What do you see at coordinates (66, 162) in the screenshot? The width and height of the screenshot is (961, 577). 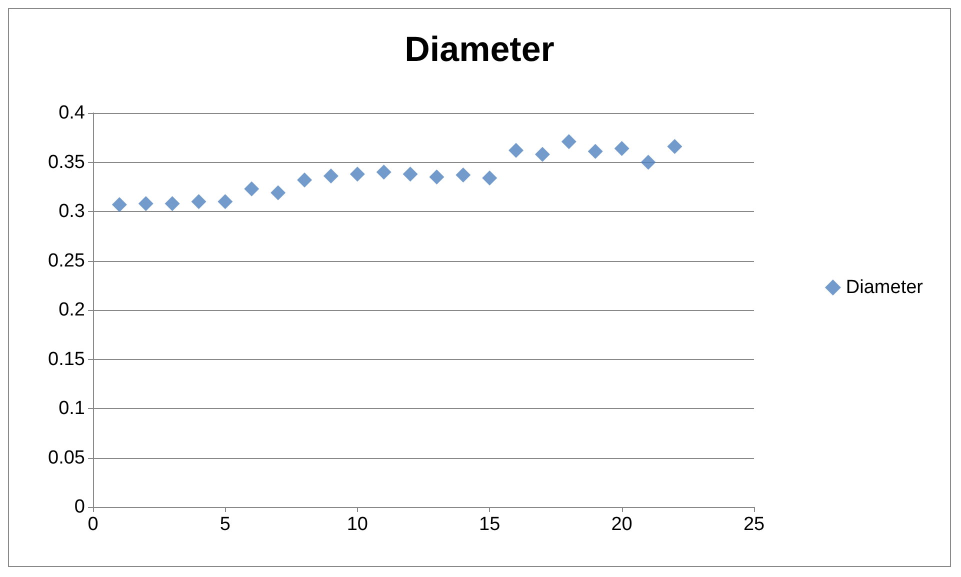 I see `y-tick-label: 0.35` at bounding box center [66, 162].